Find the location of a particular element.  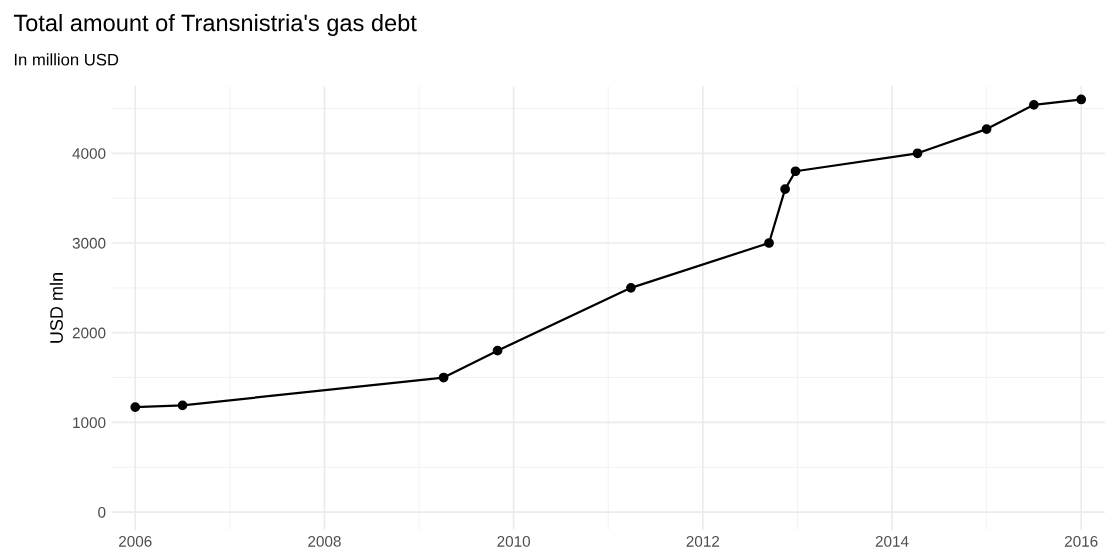

x-tick-label: 2014 is located at coordinates (892, 541).